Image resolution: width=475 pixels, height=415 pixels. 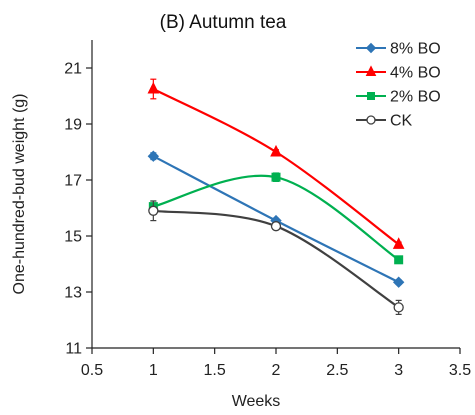 What do you see at coordinates (415, 49) in the screenshot?
I see `legend-label: 8% BO` at bounding box center [415, 49].